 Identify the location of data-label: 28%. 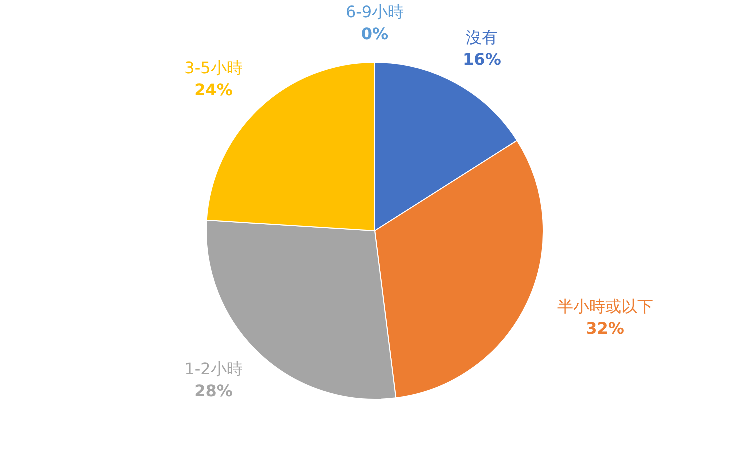
(213, 391).